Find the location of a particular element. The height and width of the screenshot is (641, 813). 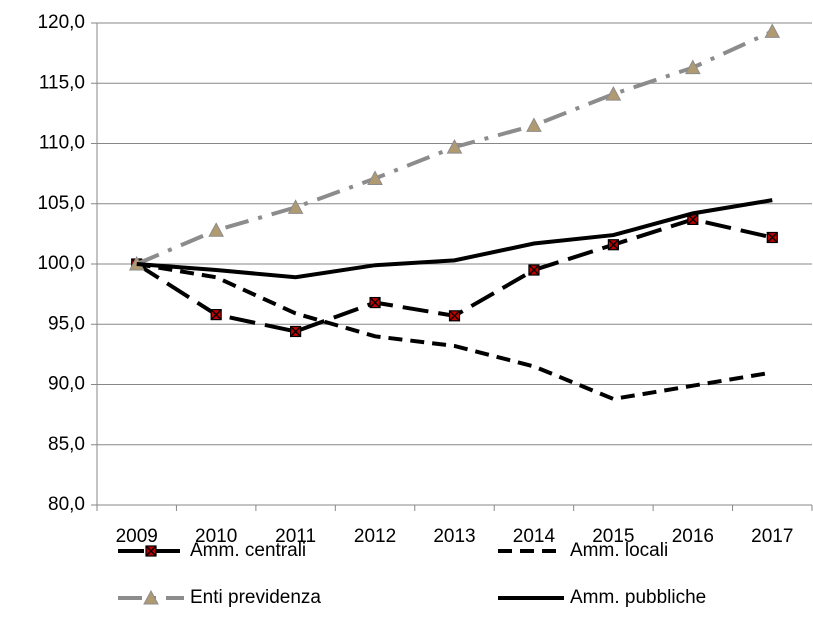

x-tick-label: 2012 is located at coordinates (375, 536).